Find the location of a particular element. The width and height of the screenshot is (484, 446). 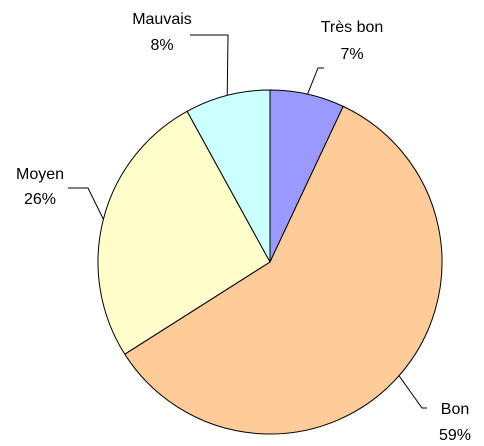

slice-value-label: 8% is located at coordinates (161, 45).